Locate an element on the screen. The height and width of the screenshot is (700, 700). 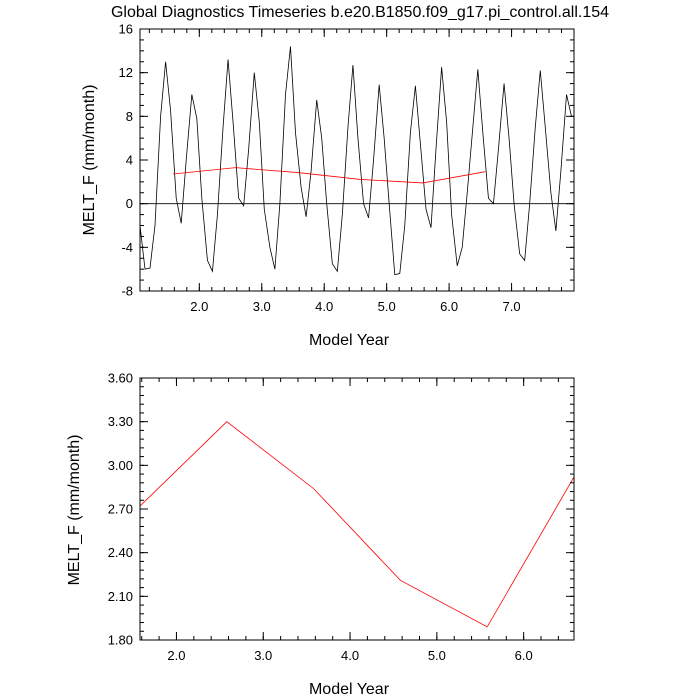
y-tick-label: 12 is located at coordinates (126, 72).